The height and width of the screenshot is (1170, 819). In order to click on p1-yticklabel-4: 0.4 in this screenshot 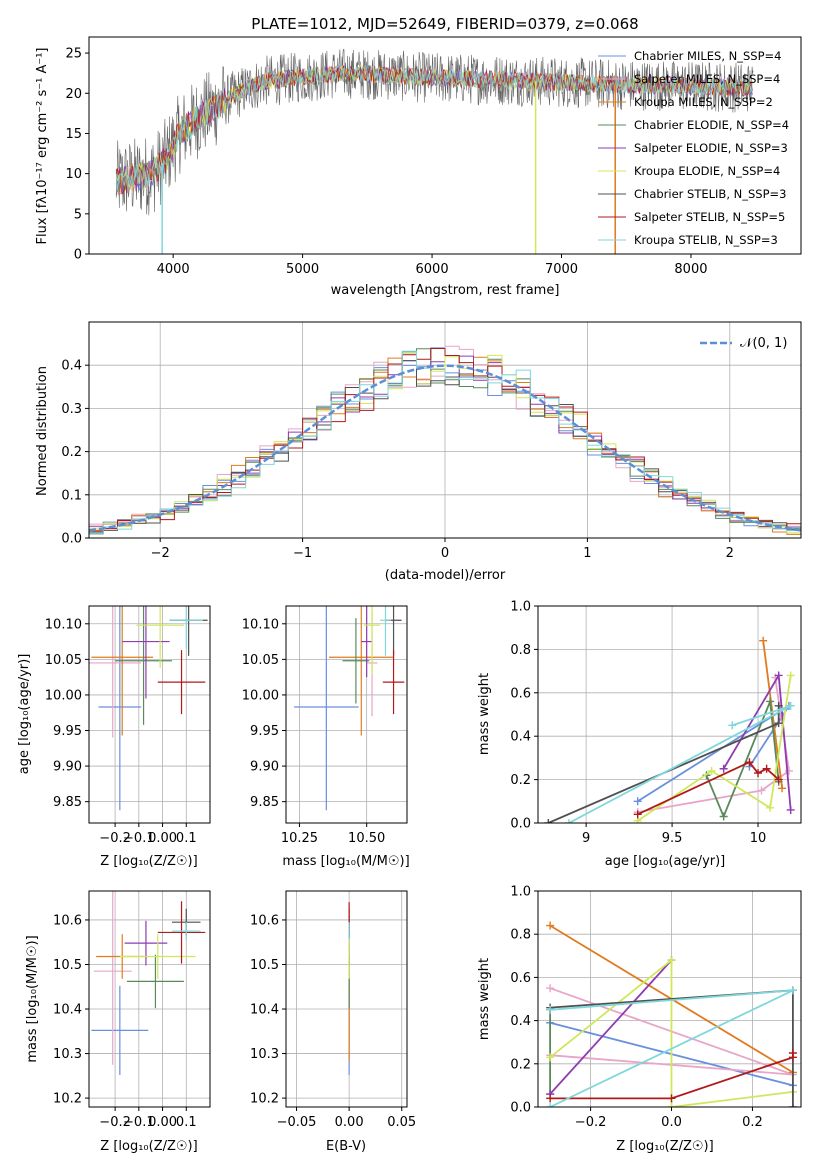, I will do `click(71, 366)`.